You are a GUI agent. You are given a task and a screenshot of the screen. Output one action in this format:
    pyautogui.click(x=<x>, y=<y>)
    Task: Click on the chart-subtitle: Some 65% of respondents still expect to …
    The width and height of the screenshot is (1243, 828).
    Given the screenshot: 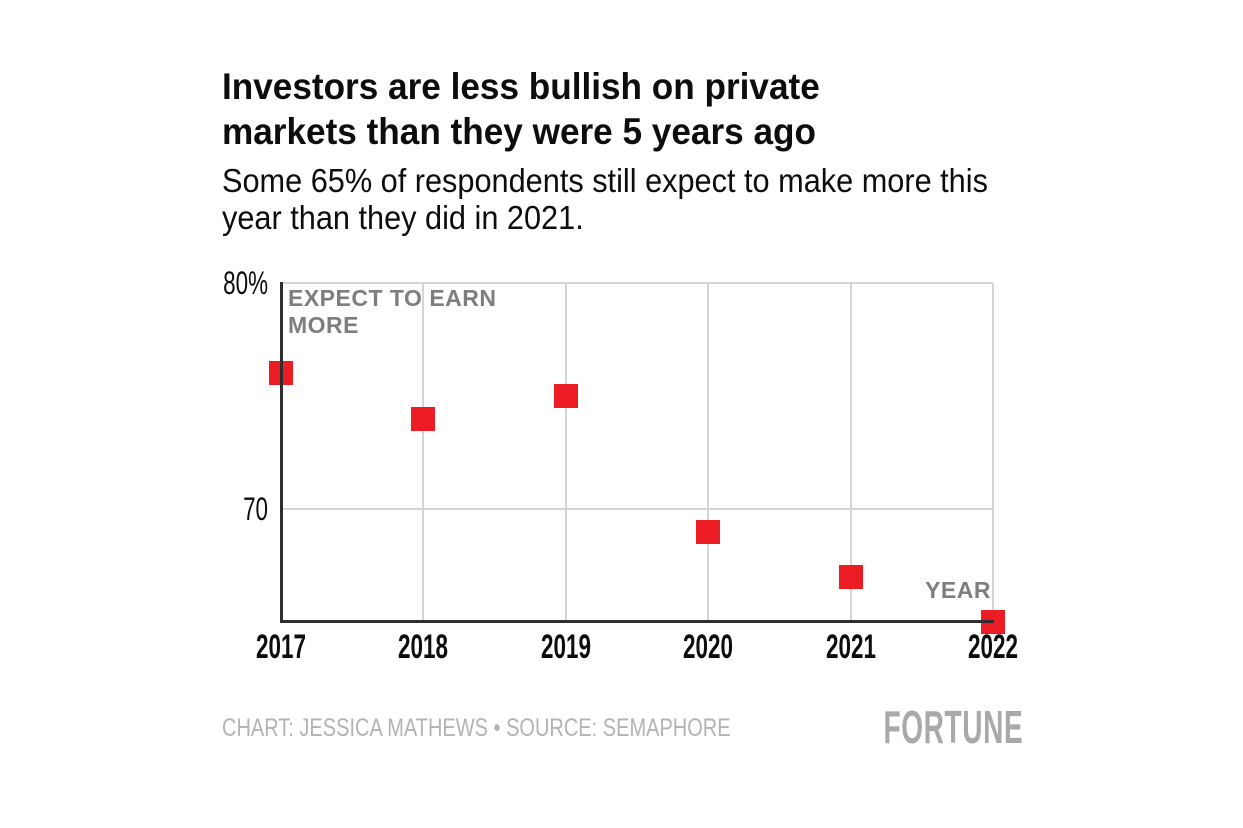 What is the action you would take?
    pyautogui.click(x=605, y=199)
    